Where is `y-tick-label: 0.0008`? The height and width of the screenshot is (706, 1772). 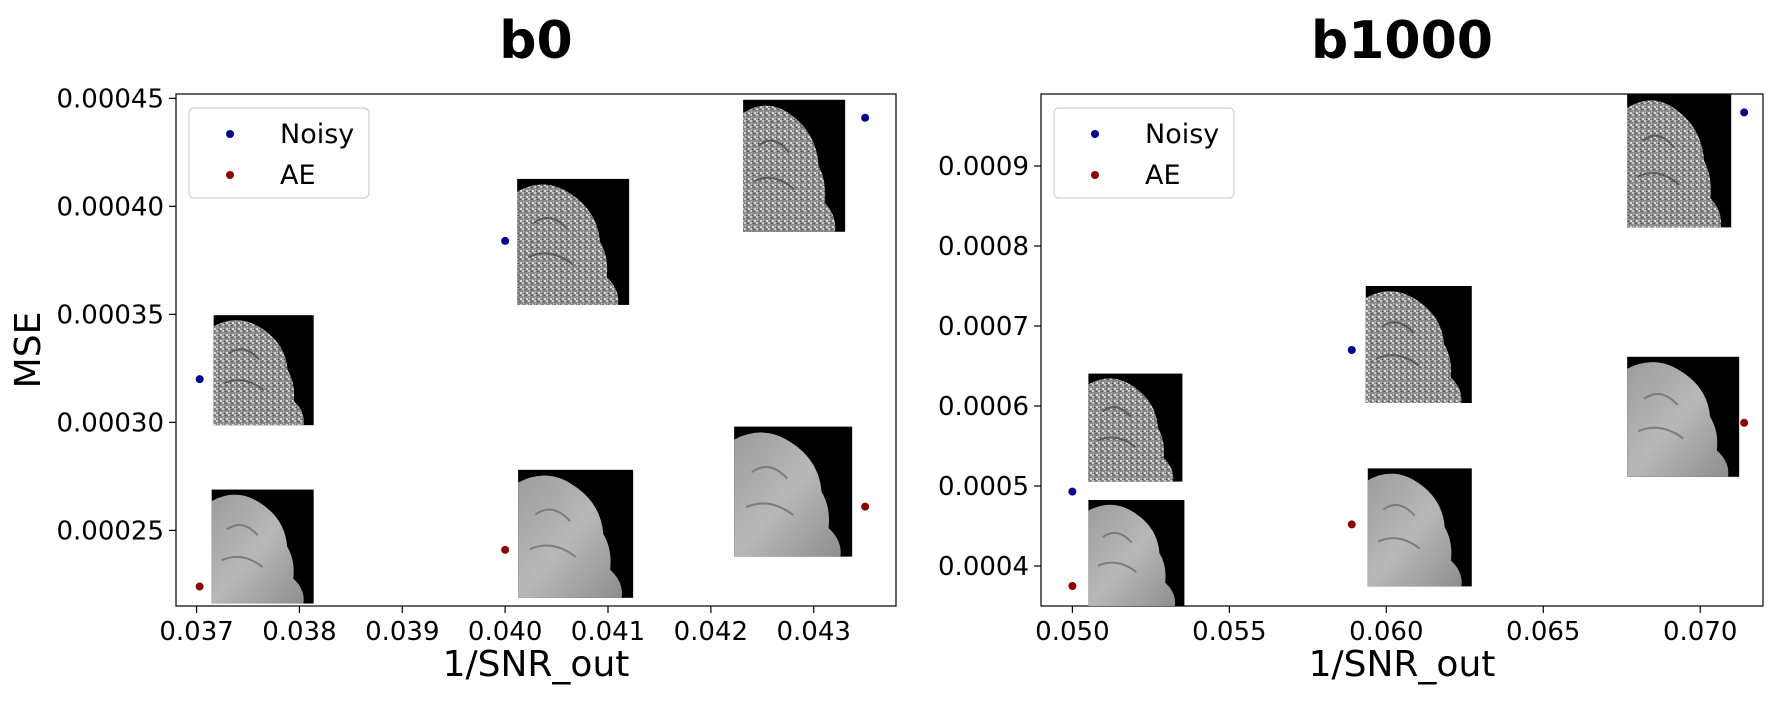
y-tick-label: 0.0008 is located at coordinates (983, 247).